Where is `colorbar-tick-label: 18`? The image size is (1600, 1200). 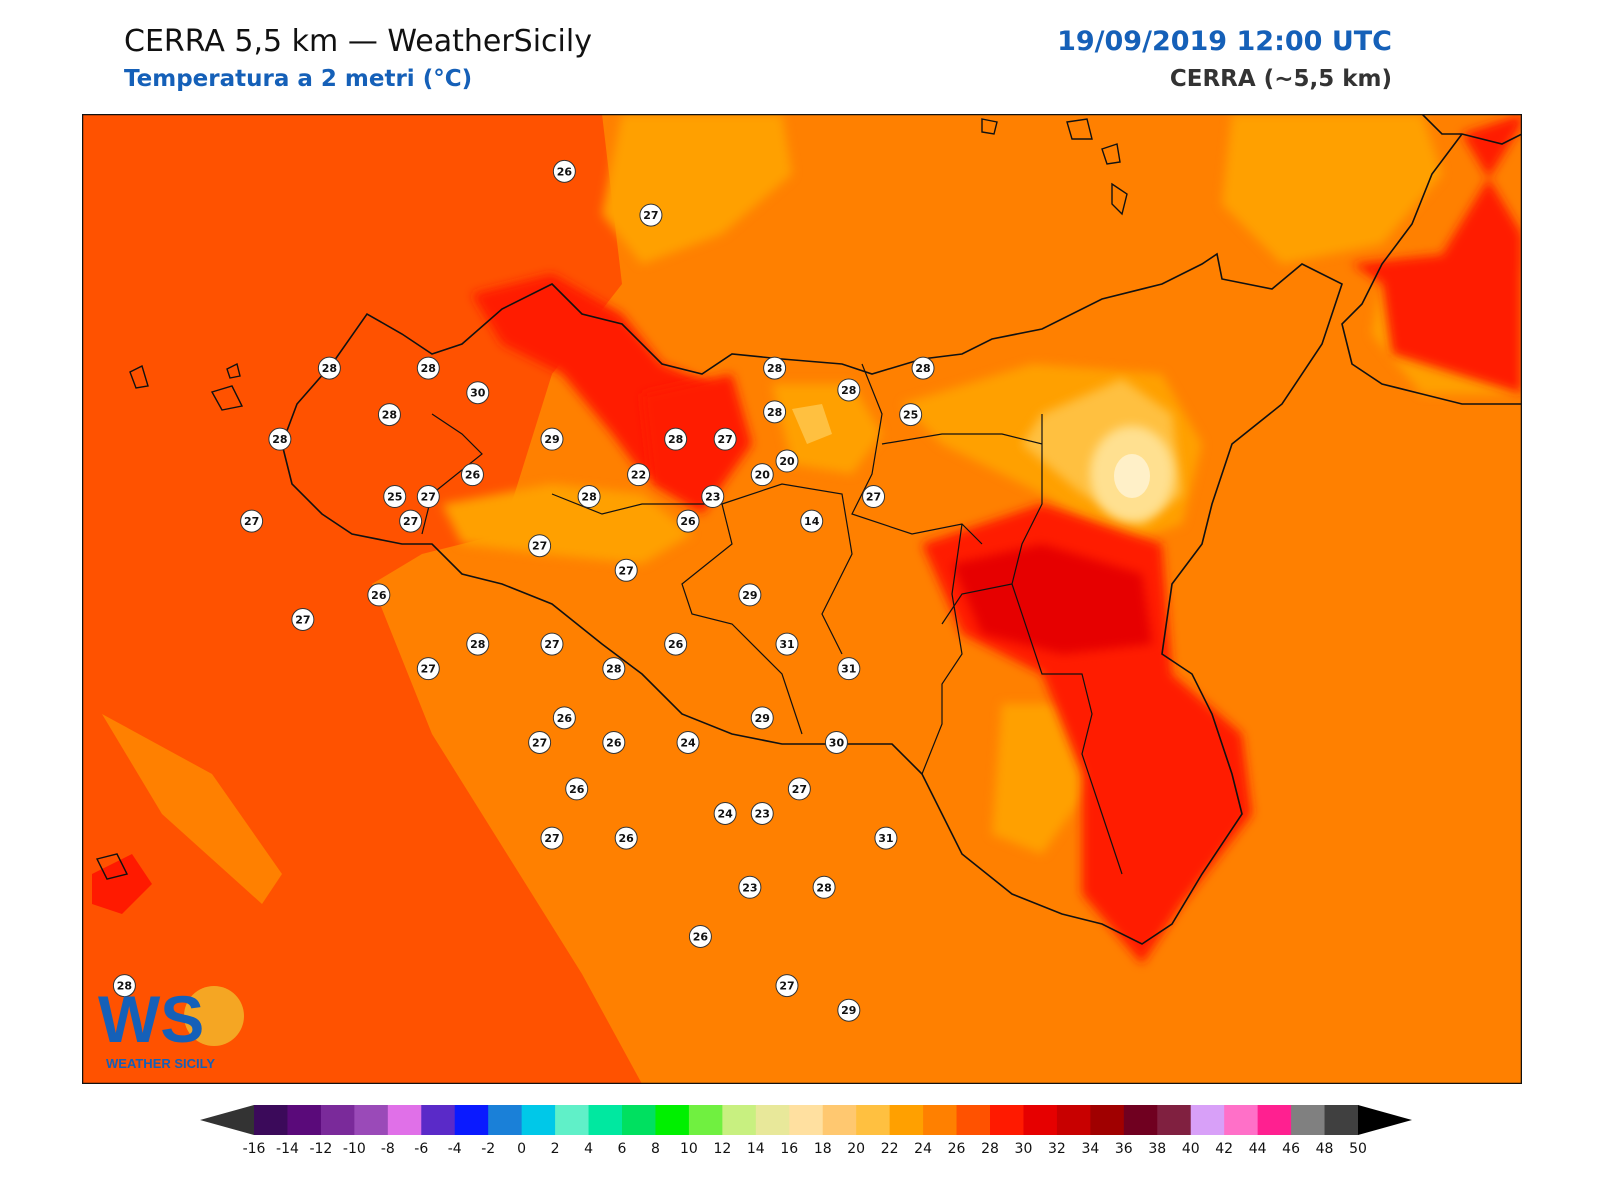 colorbar-tick-label: 18 is located at coordinates (823, 1149).